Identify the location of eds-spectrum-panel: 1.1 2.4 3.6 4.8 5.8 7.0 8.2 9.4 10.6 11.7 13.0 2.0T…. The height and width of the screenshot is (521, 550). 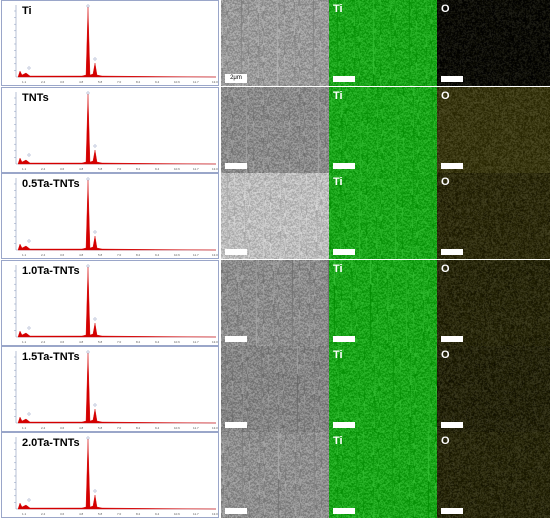
(110, 475).